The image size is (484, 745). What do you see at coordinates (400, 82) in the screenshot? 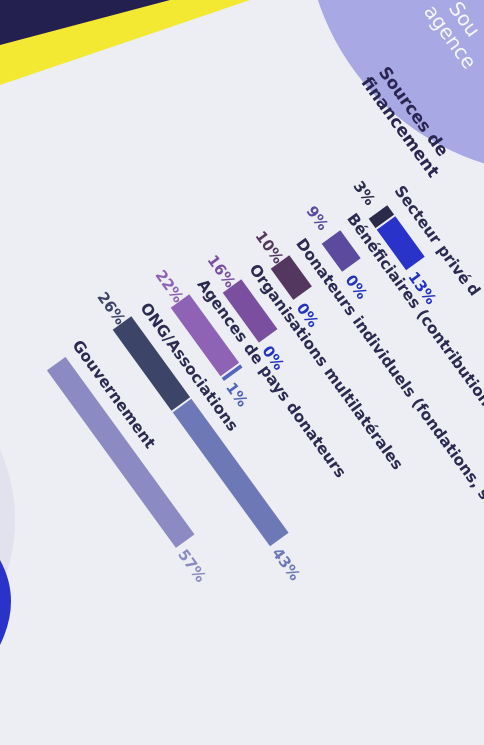
I see `top-right-blob` at bounding box center [400, 82].